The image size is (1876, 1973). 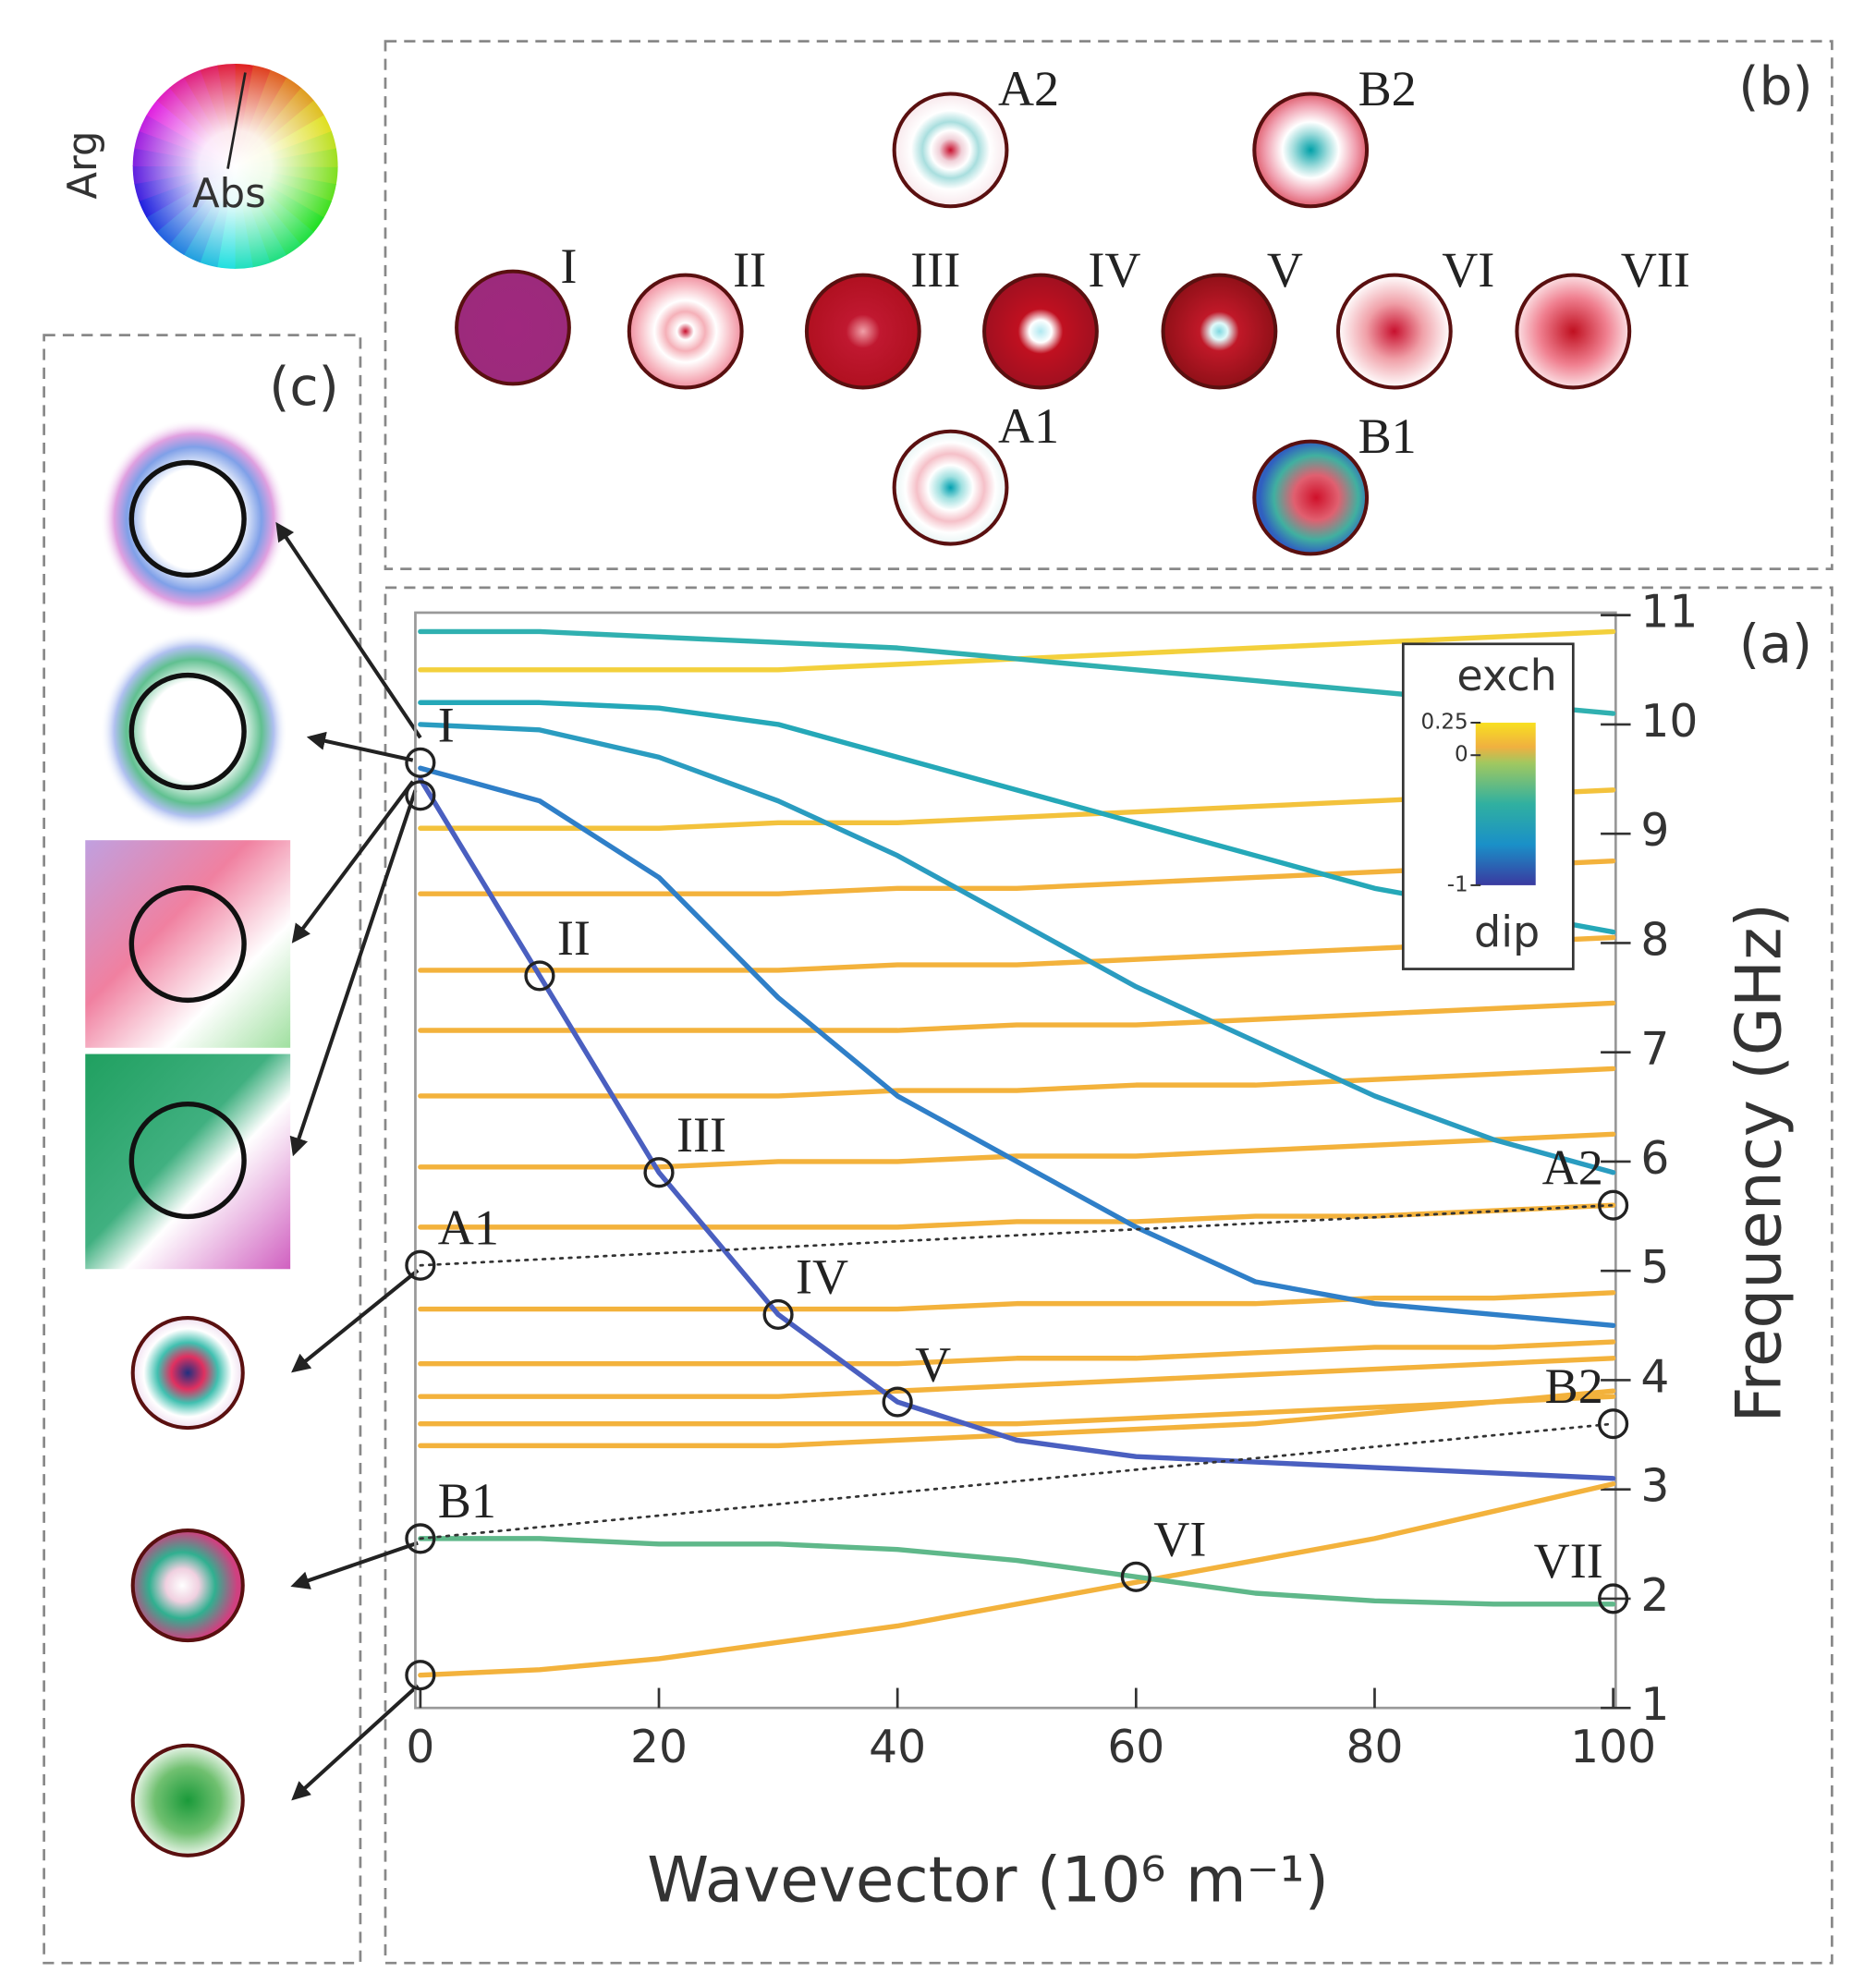 I want to click on x-axis-label: Wavevector (10⁶ m⁻¹), so click(x=988, y=1879).